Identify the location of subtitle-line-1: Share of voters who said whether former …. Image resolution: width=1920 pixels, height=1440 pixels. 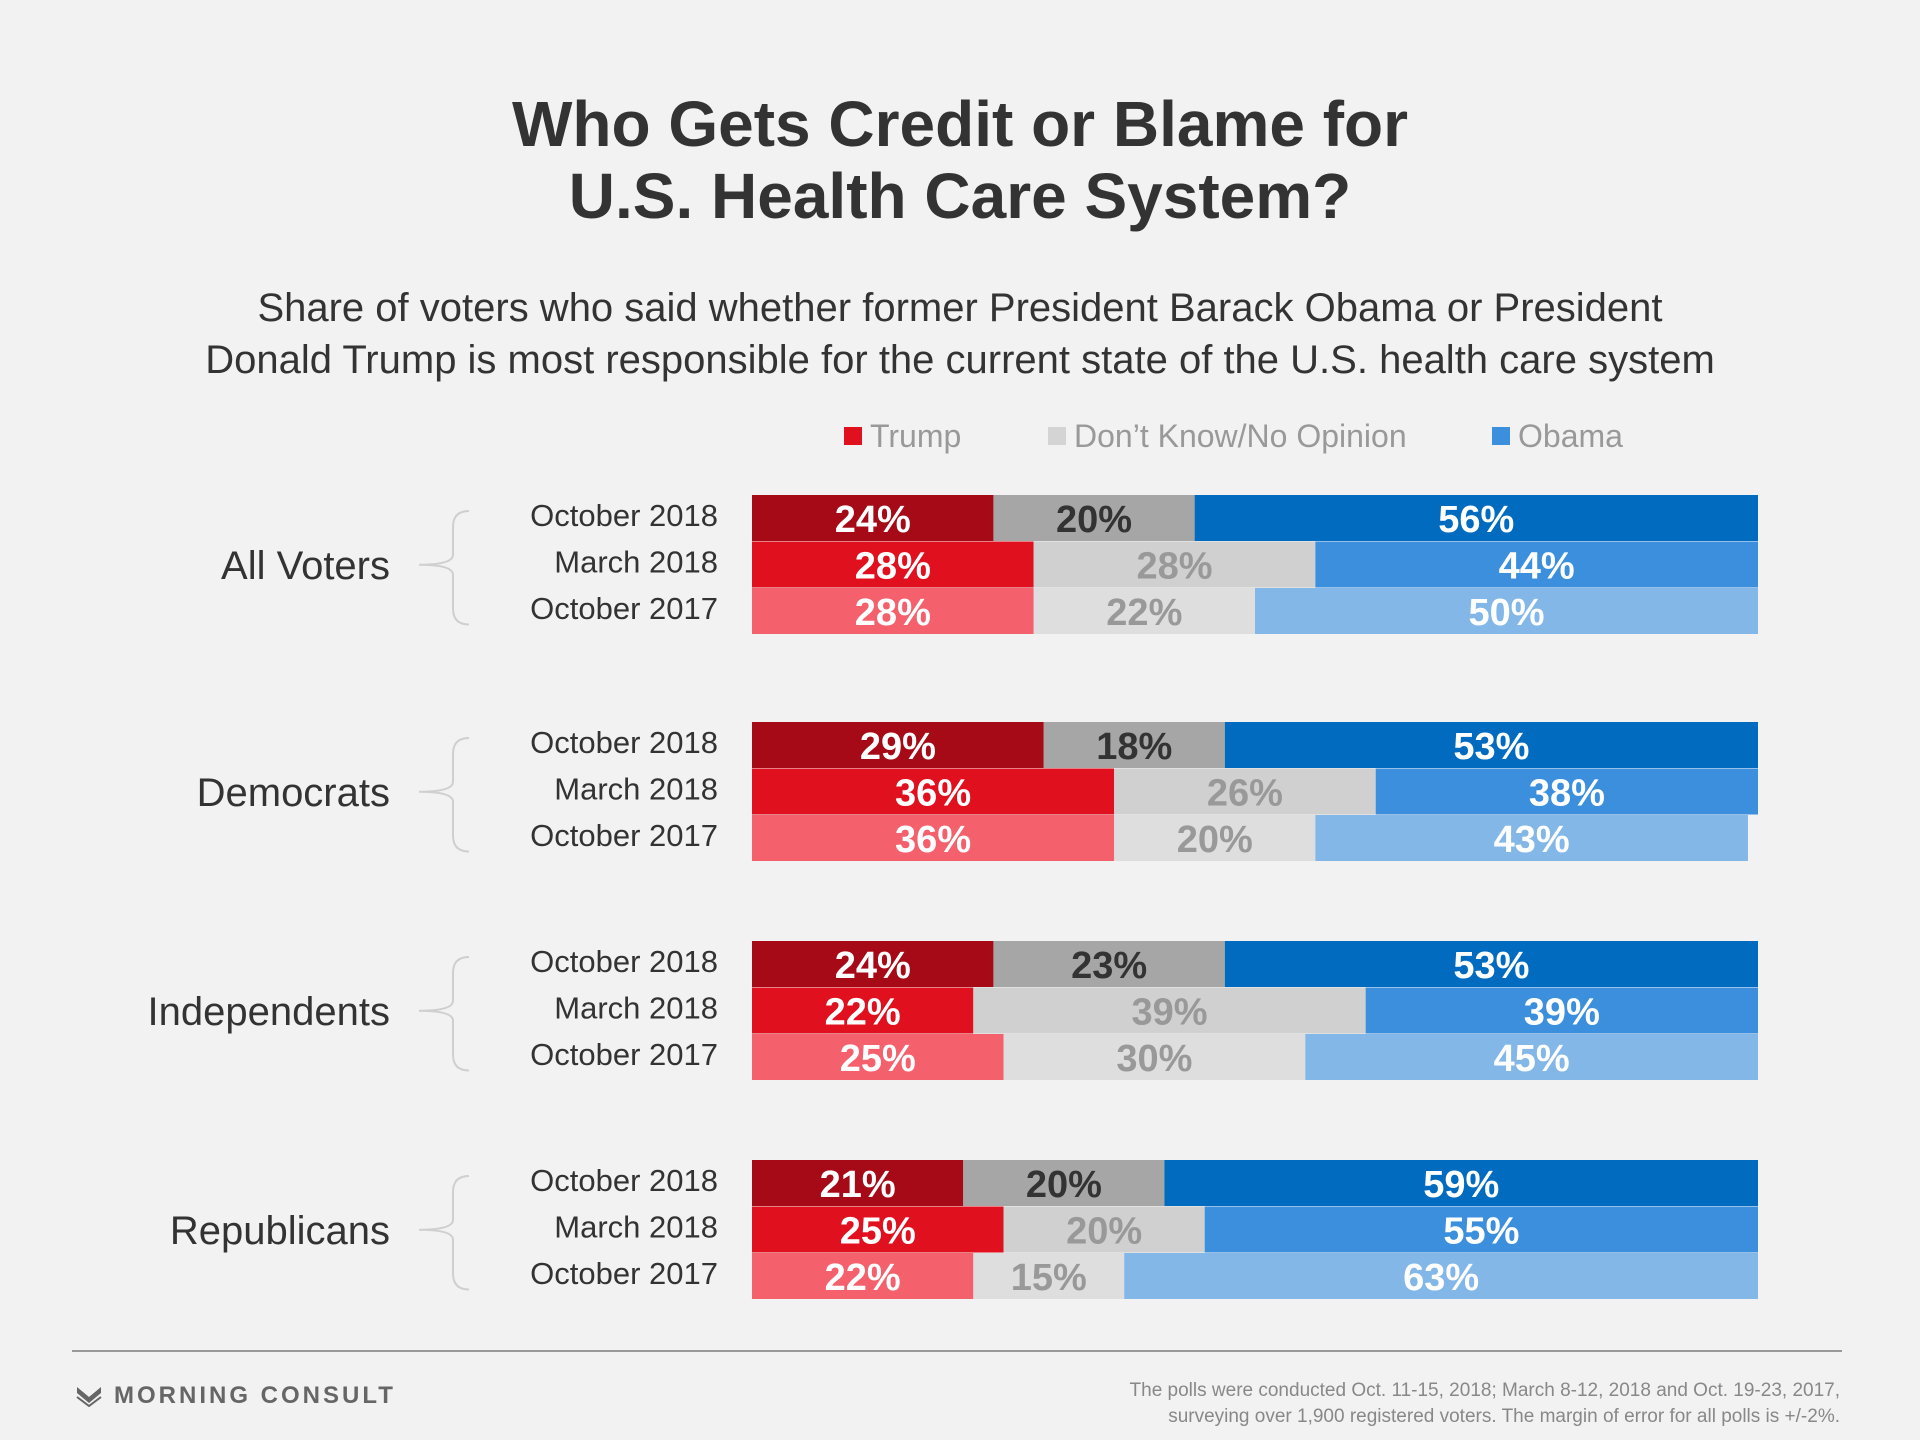
(960, 308).